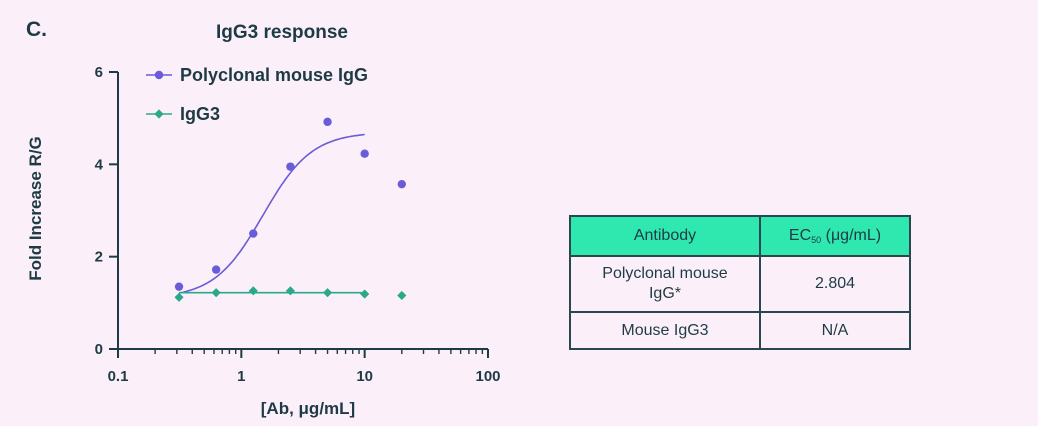 Image resolution: width=1038 pixels, height=426 pixels. Describe the element at coordinates (99, 257) in the screenshot. I see `y-tick-label: 2` at that location.